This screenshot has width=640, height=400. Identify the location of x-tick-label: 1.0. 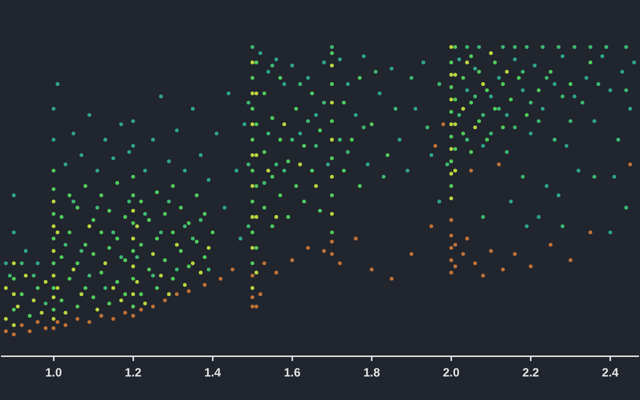
(53, 373).